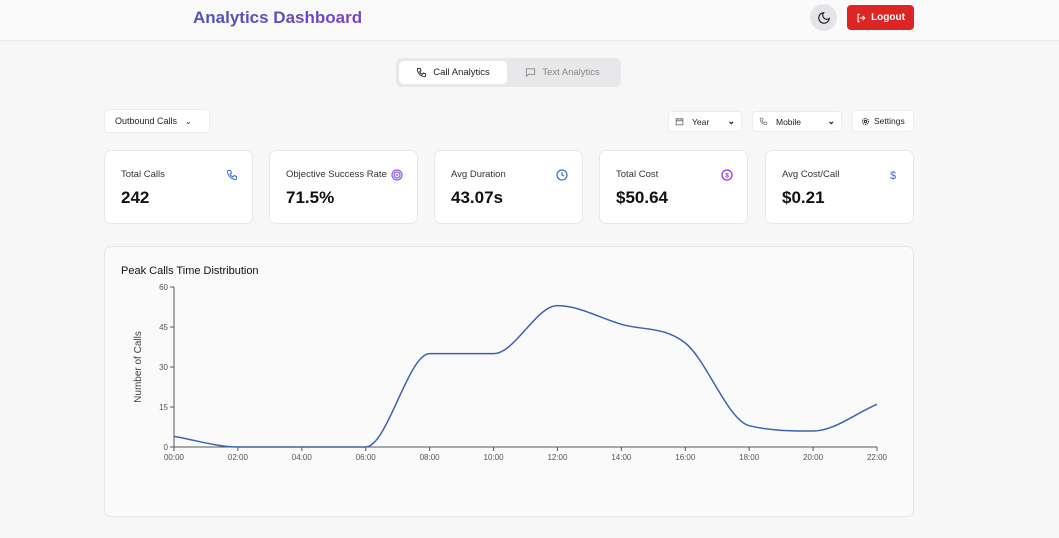  Describe the element at coordinates (478, 174) in the screenshot. I see `stat-label: Avg Duration` at that location.